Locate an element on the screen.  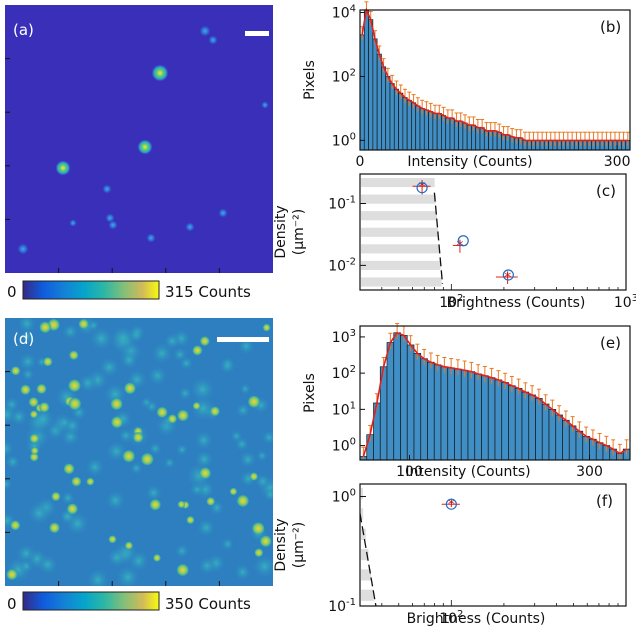
colorbar-max-a: 315 Counts is located at coordinates (208, 292).